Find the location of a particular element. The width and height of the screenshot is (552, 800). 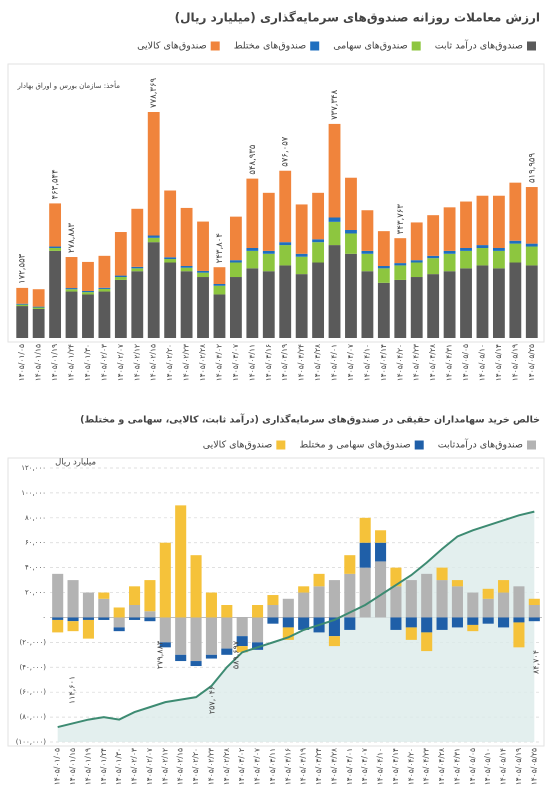

x-tick-label: ۱۴۰۵/۰۳/۱۹ is located at coordinates (284, 362).